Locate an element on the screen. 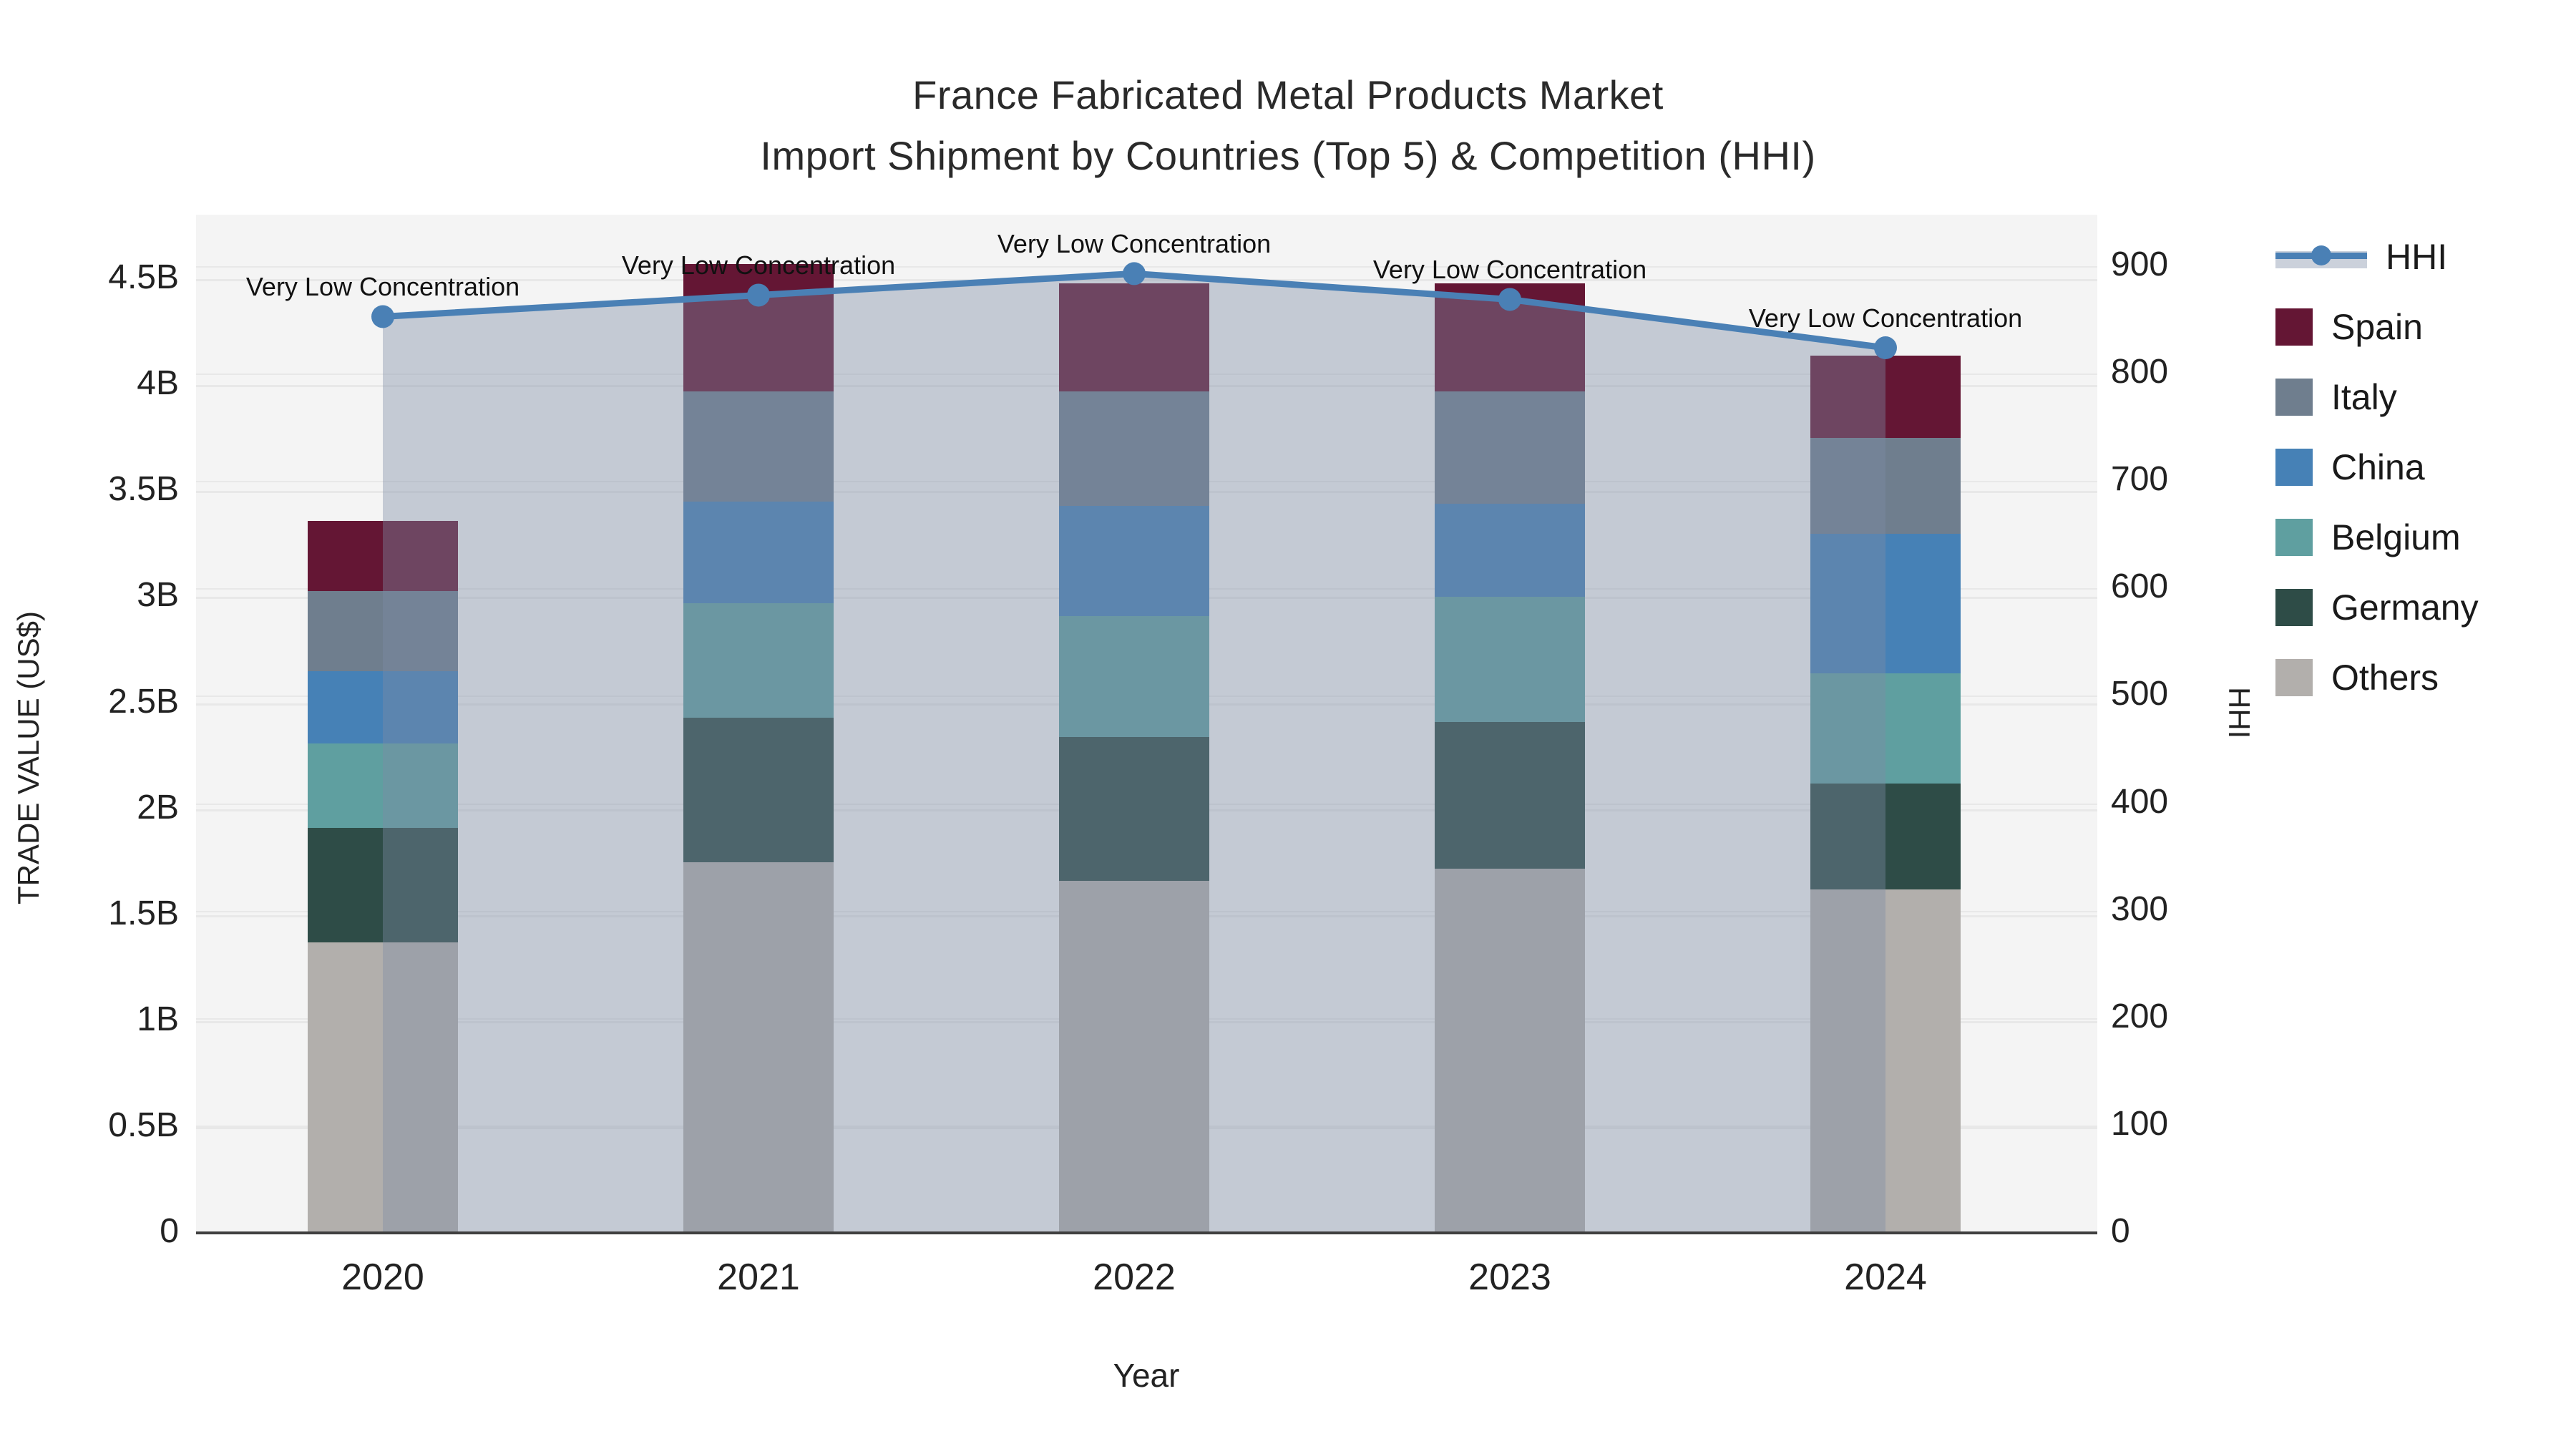  legend-swatch-belgium is located at coordinates (2294, 537).